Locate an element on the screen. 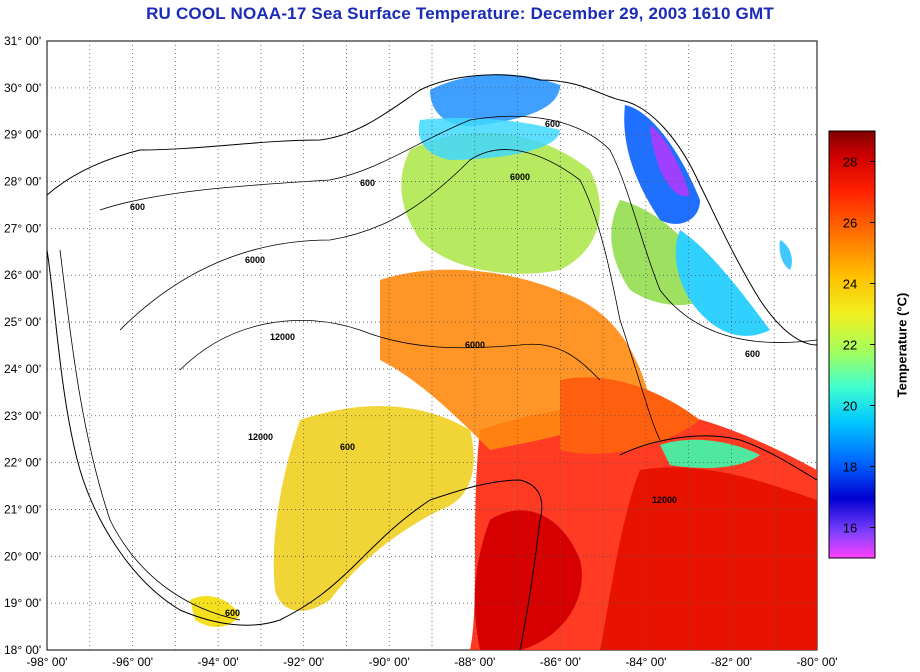 This screenshot has height=672, width=920. colorbar-tick-label: 16 is located at coordinates (850, 528).